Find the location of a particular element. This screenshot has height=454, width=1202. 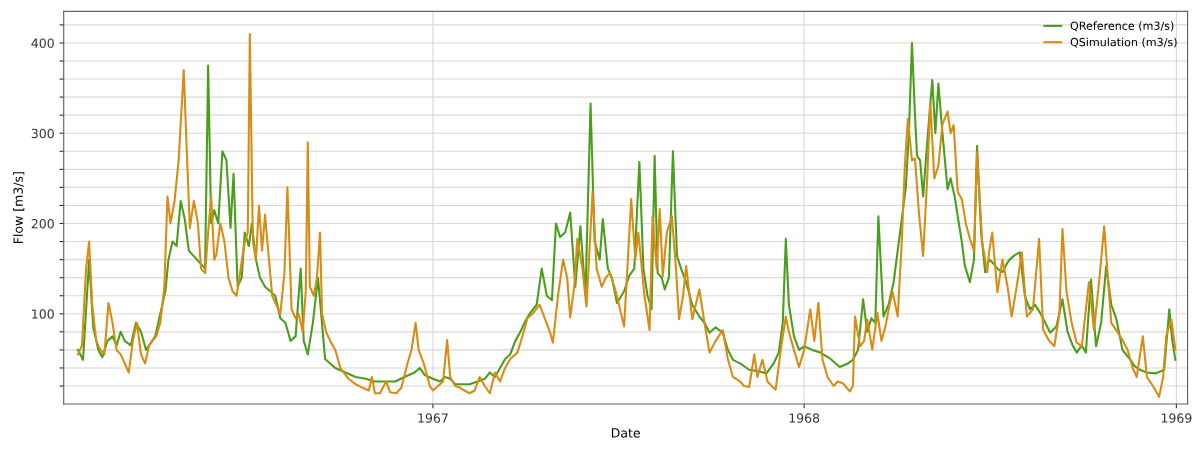

y-axis-title: Flow [m3/s] is located at coordinates (19, 208).